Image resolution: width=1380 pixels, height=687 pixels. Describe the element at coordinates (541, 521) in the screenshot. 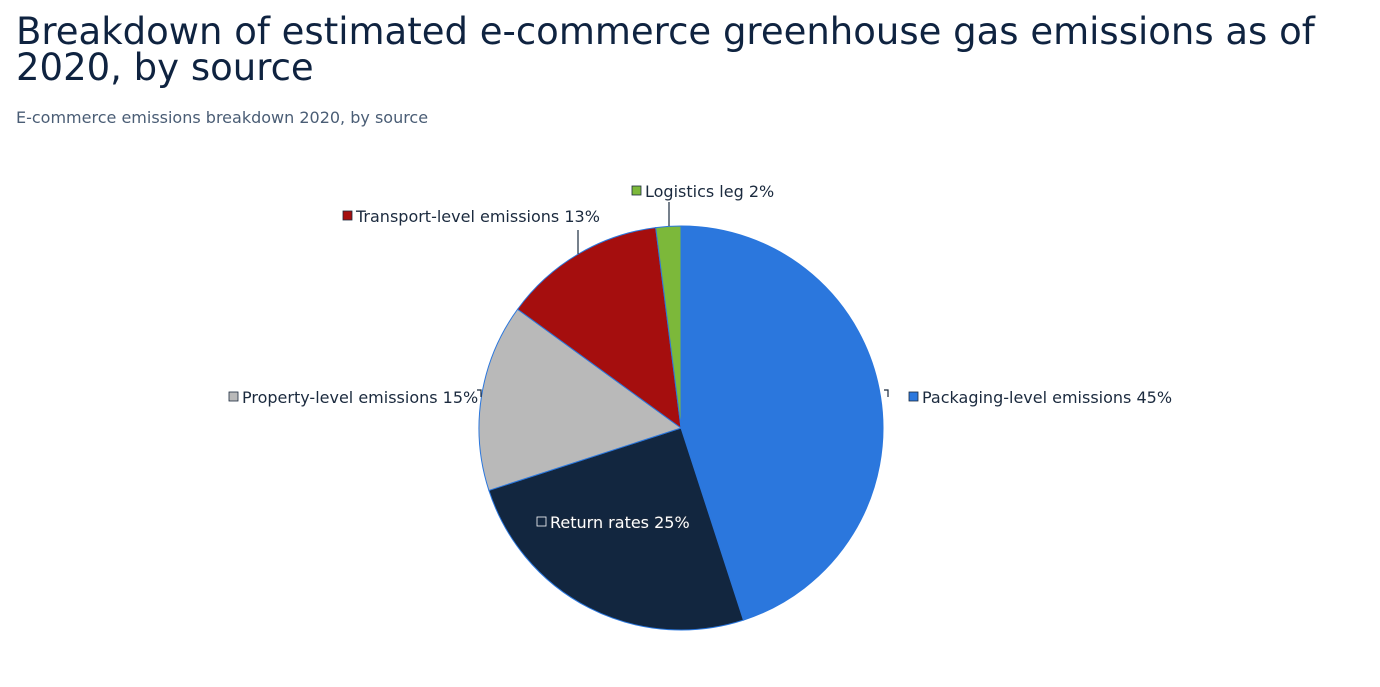

I see `label-swatch-return-rates` at that location.